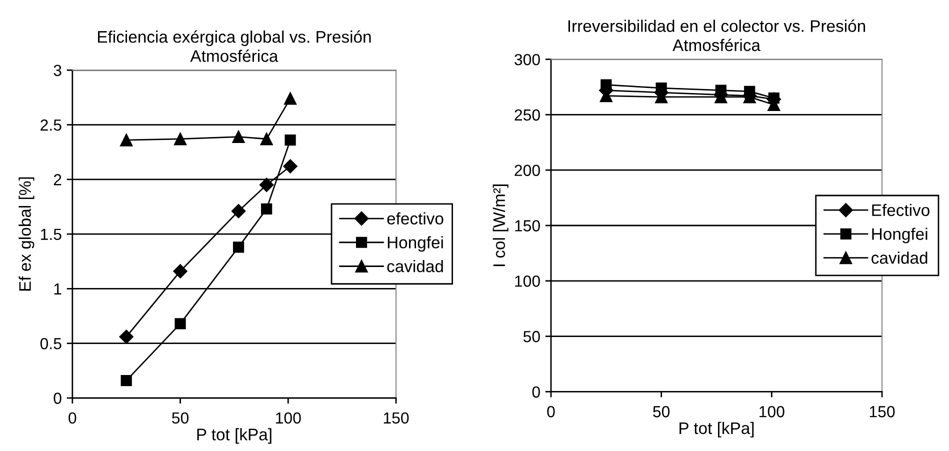  What do you see at coordinates (51, 344) in the screenshot?
I see `y-tick-label: 0.5` at bounding box center [51, 344].